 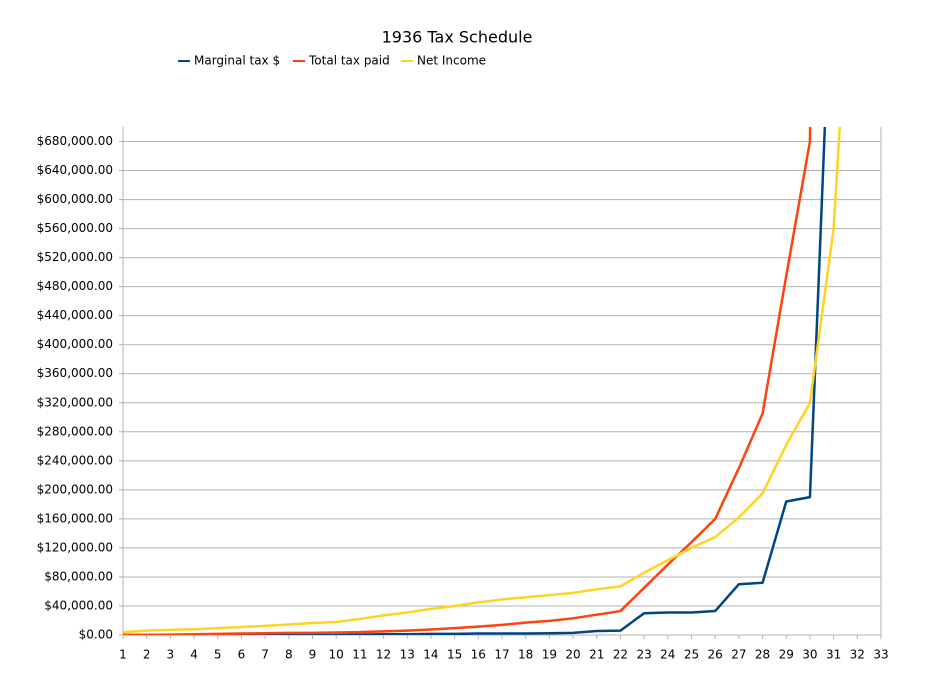 I want to click on y-tick-label: $360,000.00, so click(x=75, y=373).